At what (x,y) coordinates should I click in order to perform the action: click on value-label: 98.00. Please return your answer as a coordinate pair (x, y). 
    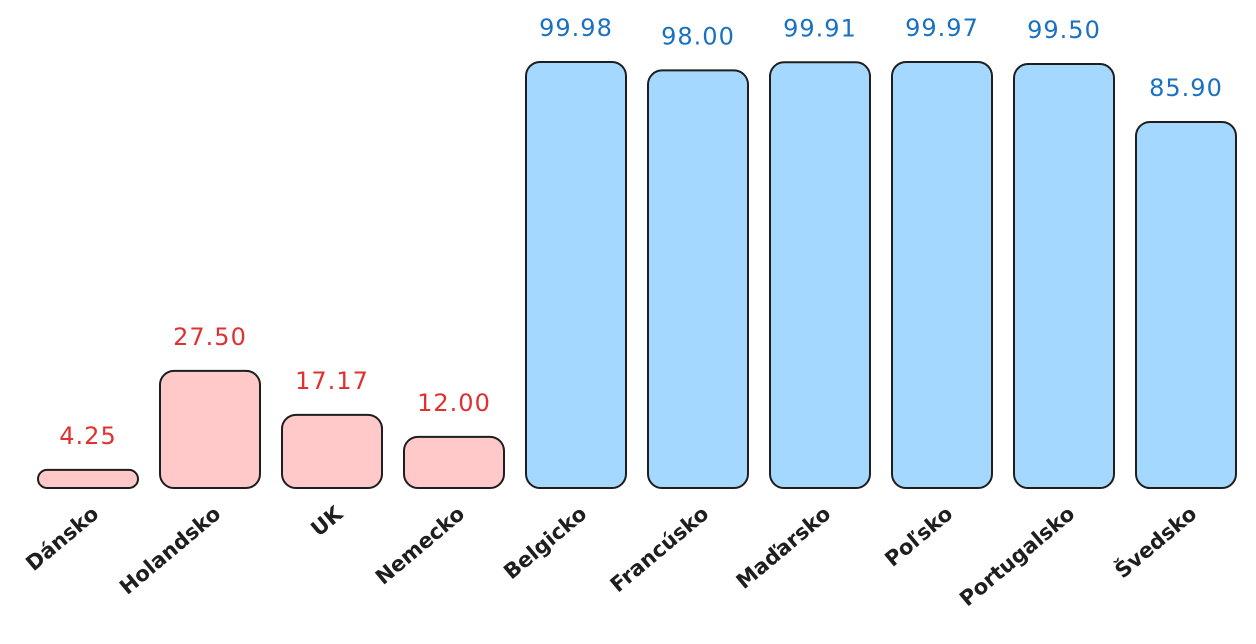
    Looking at the image, I should click on (698, 36).